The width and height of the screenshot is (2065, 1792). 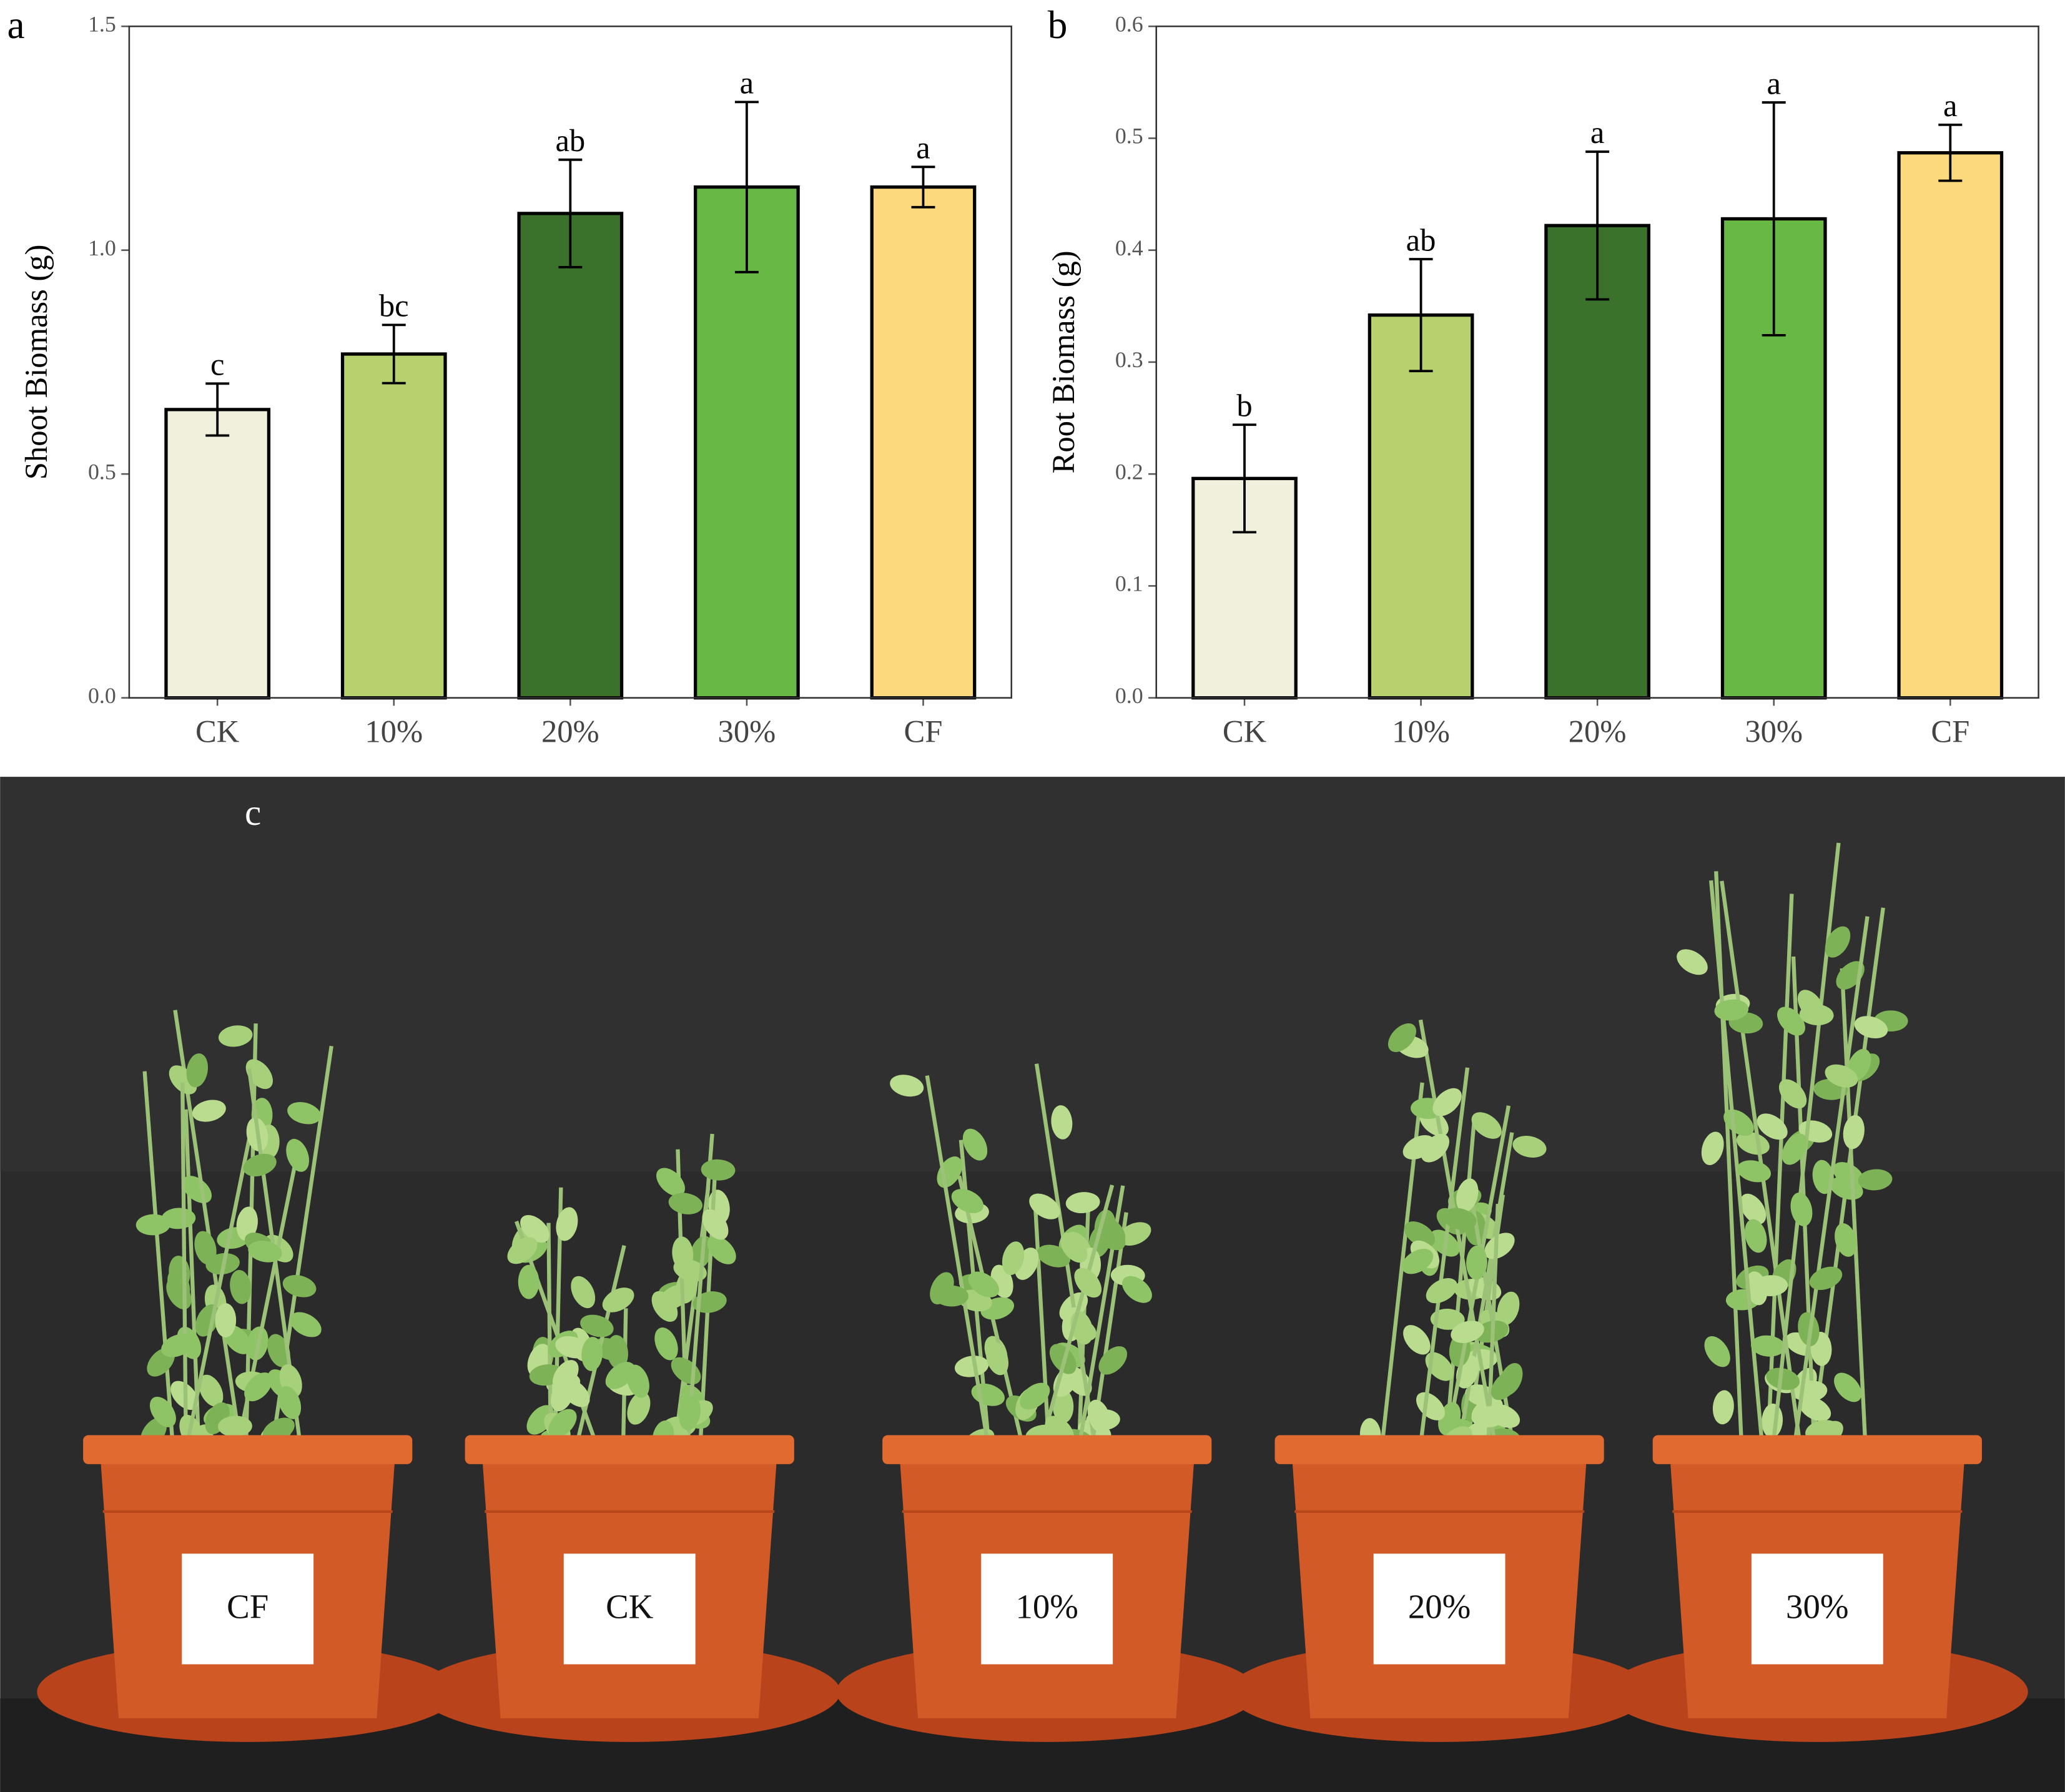 I want to click on y-axis-label: Root Biomass (g), so click(x=1063, y=361).